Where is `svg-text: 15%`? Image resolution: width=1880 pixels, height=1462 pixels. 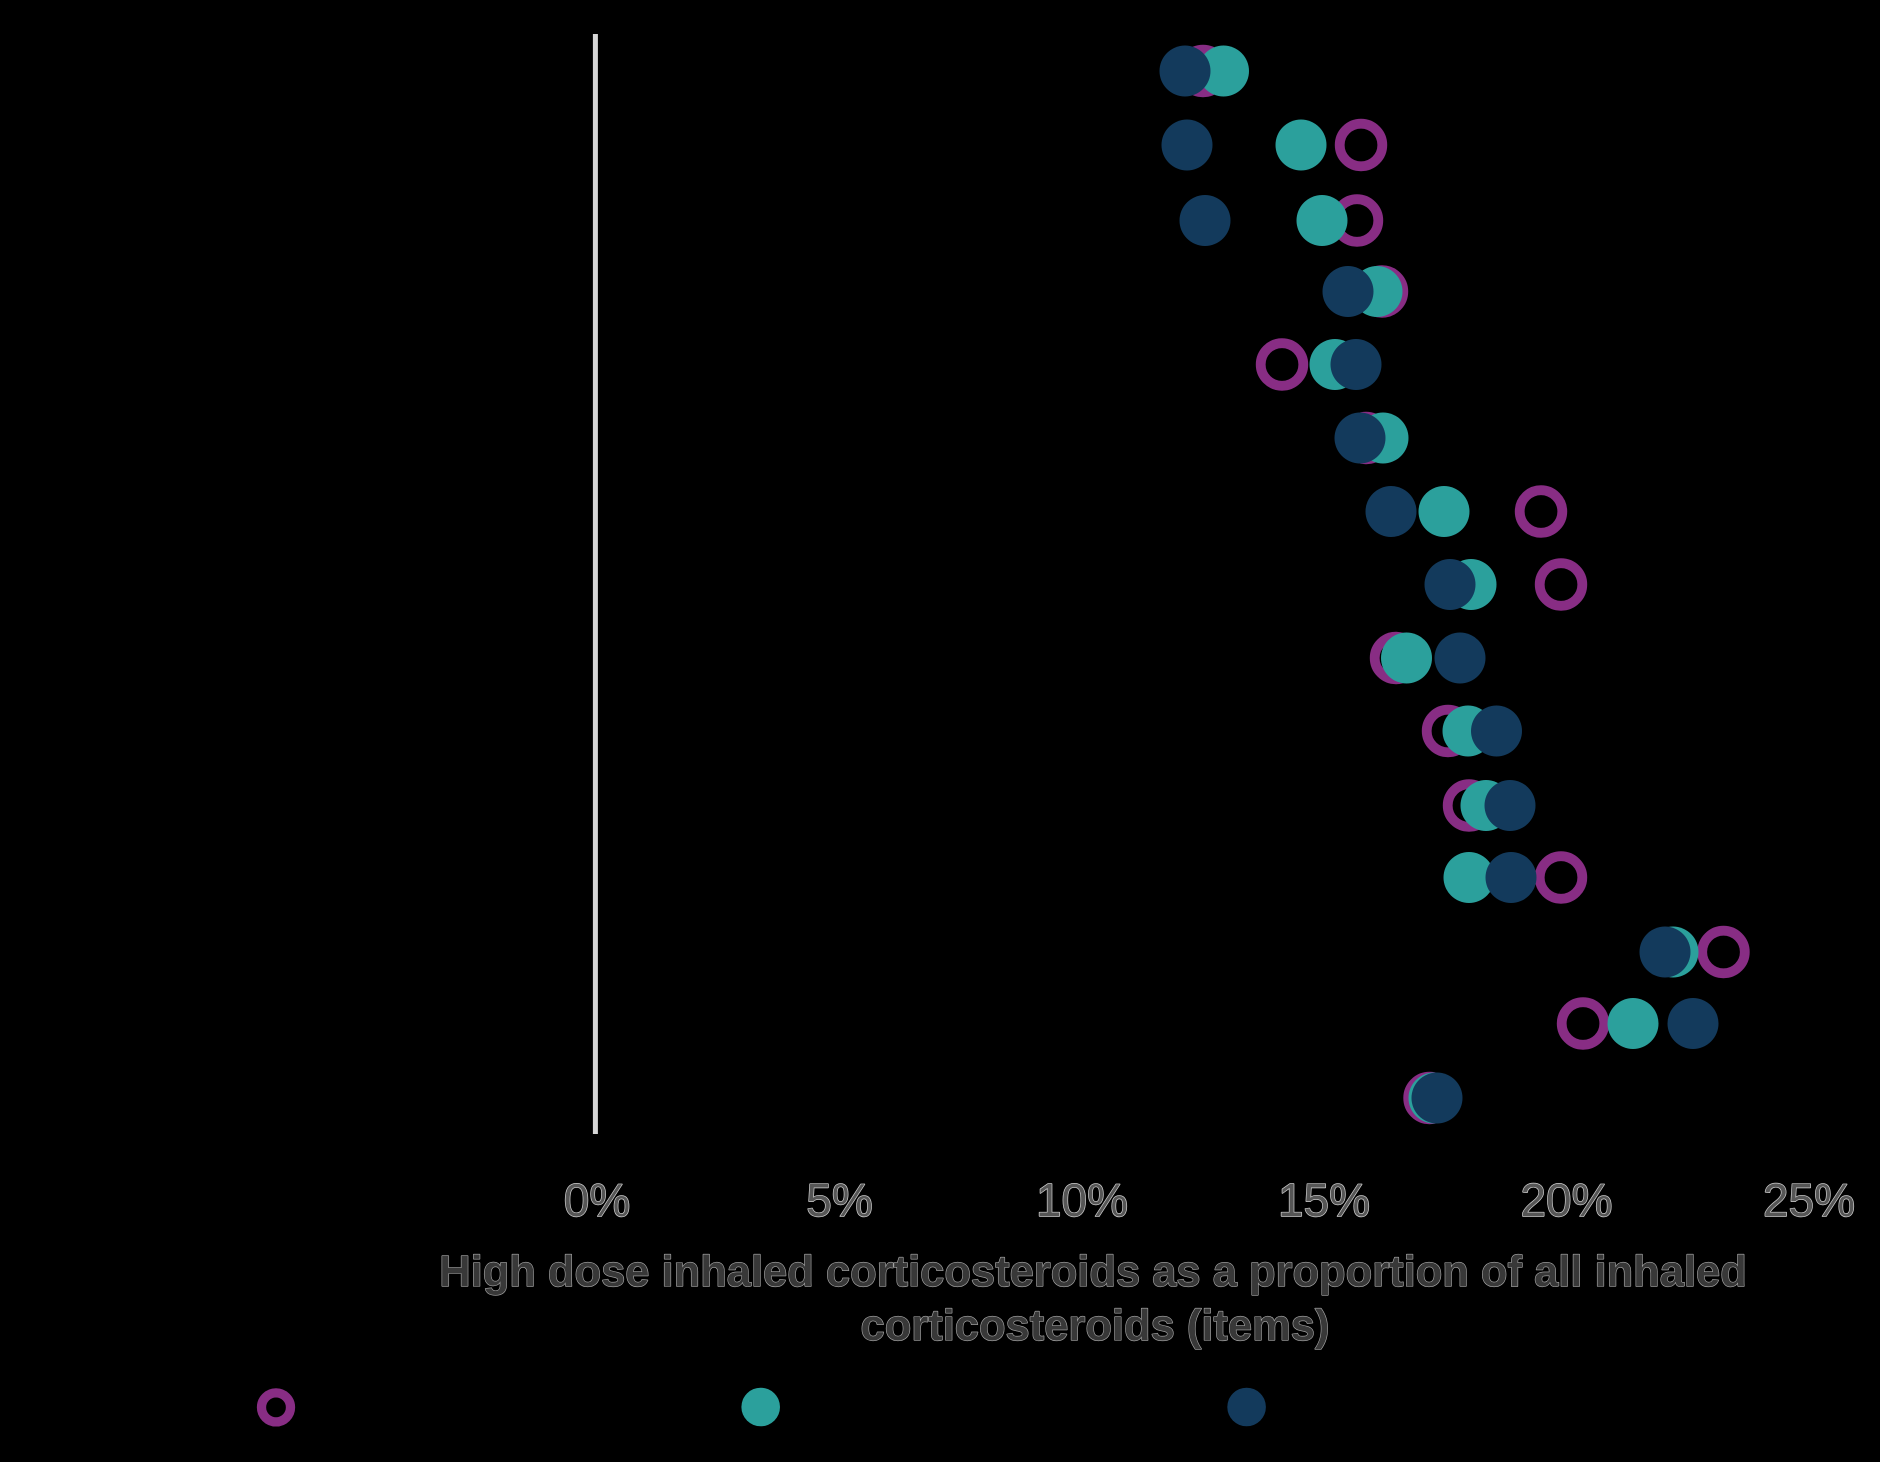
svg-text: 15% is located at coordinates (1324, 1200).